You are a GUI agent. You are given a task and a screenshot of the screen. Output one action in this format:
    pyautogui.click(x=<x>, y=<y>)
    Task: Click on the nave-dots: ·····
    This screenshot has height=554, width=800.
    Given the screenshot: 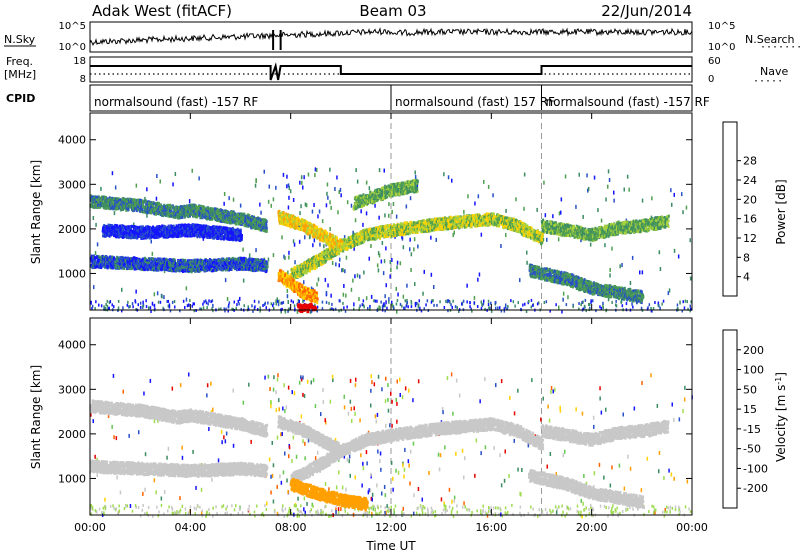 What is the action you would take?
    pyautogui.click(x=768, y=81)
    